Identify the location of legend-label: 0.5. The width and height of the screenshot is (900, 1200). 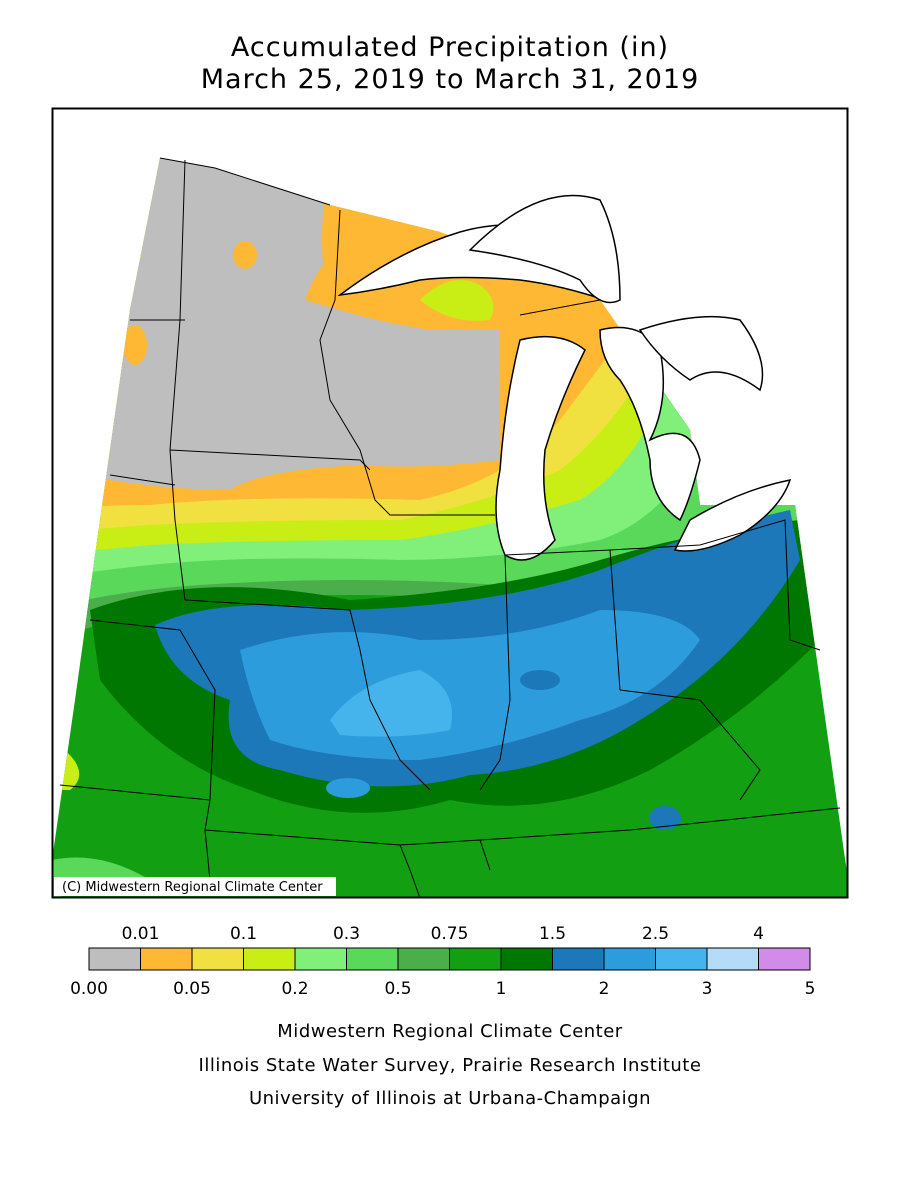
(397, 989).